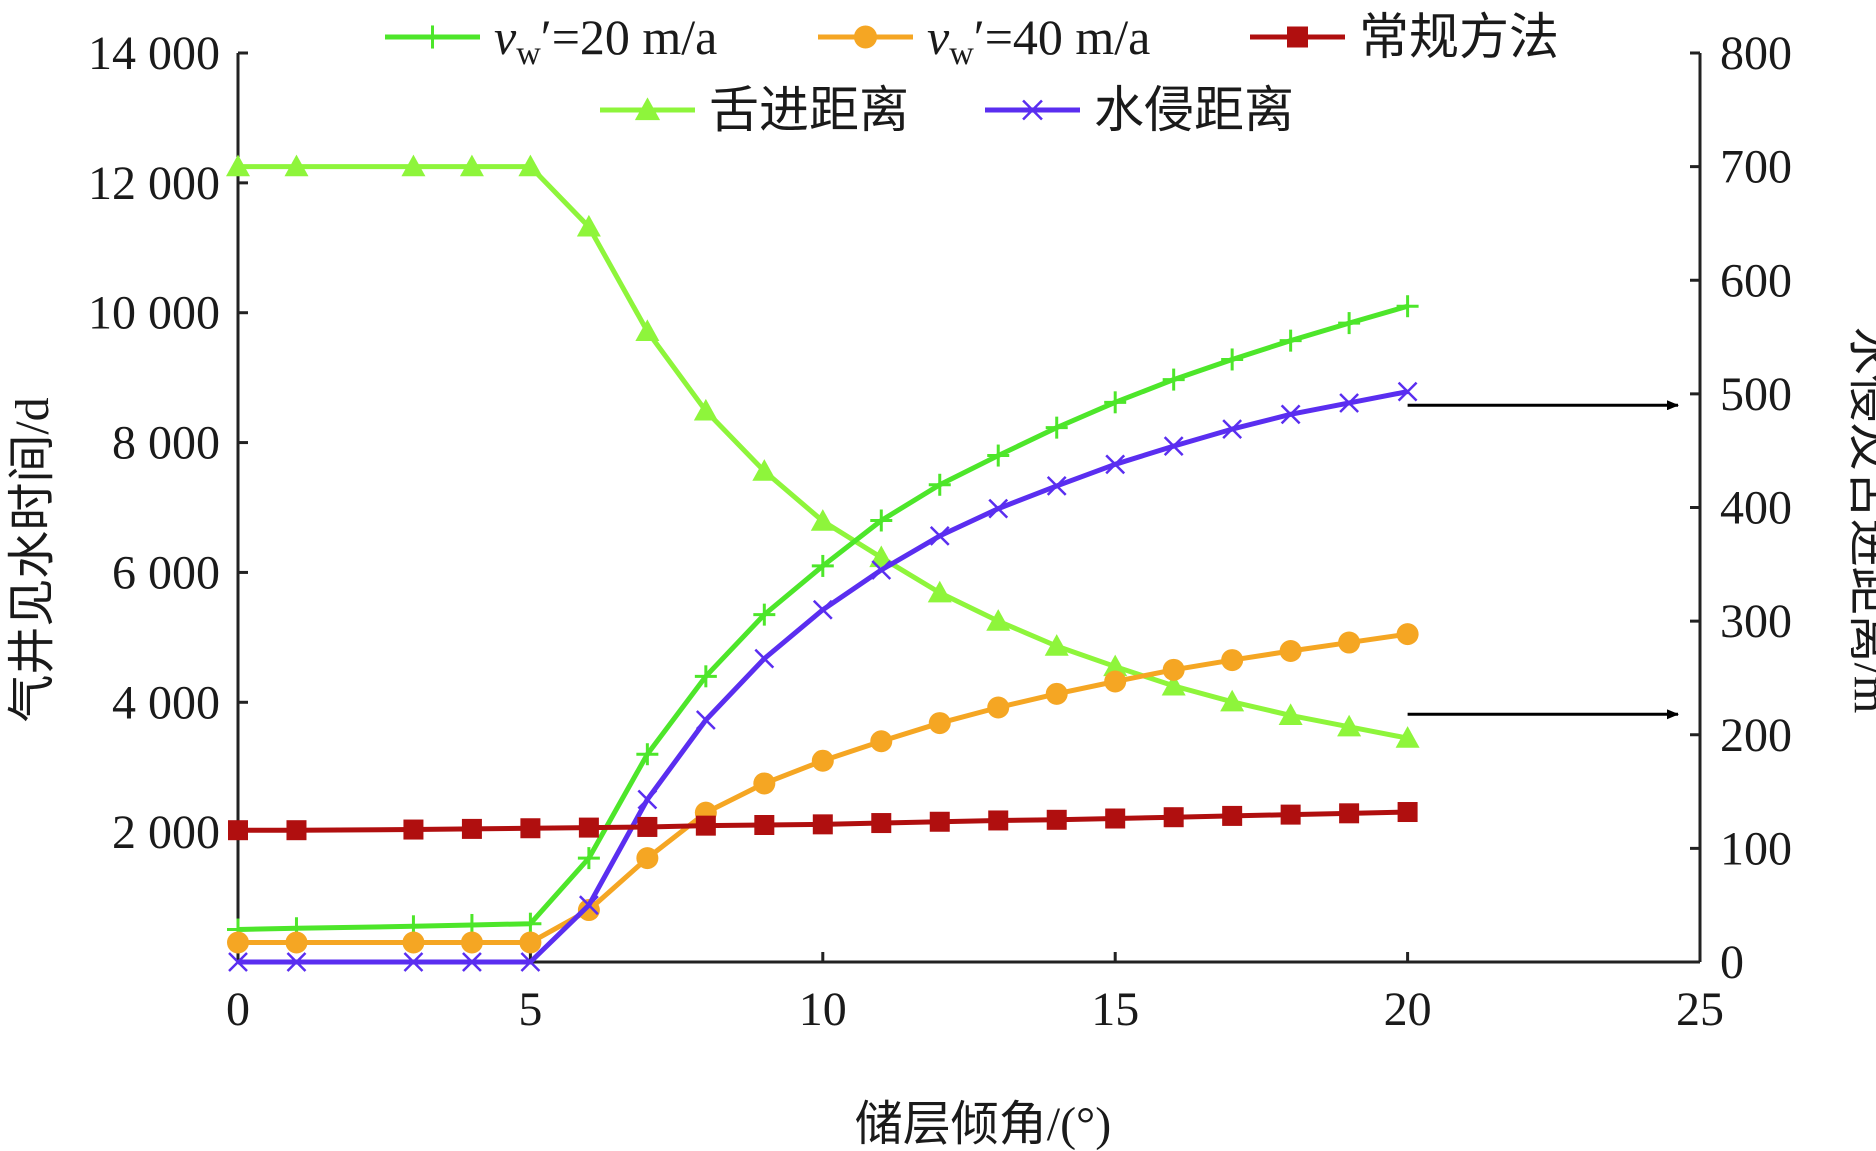  What do you see at coordinates (166, 443) in the screenshot?
I see `y-left-tick-label: 8 000` at bounding box center [166, 443].